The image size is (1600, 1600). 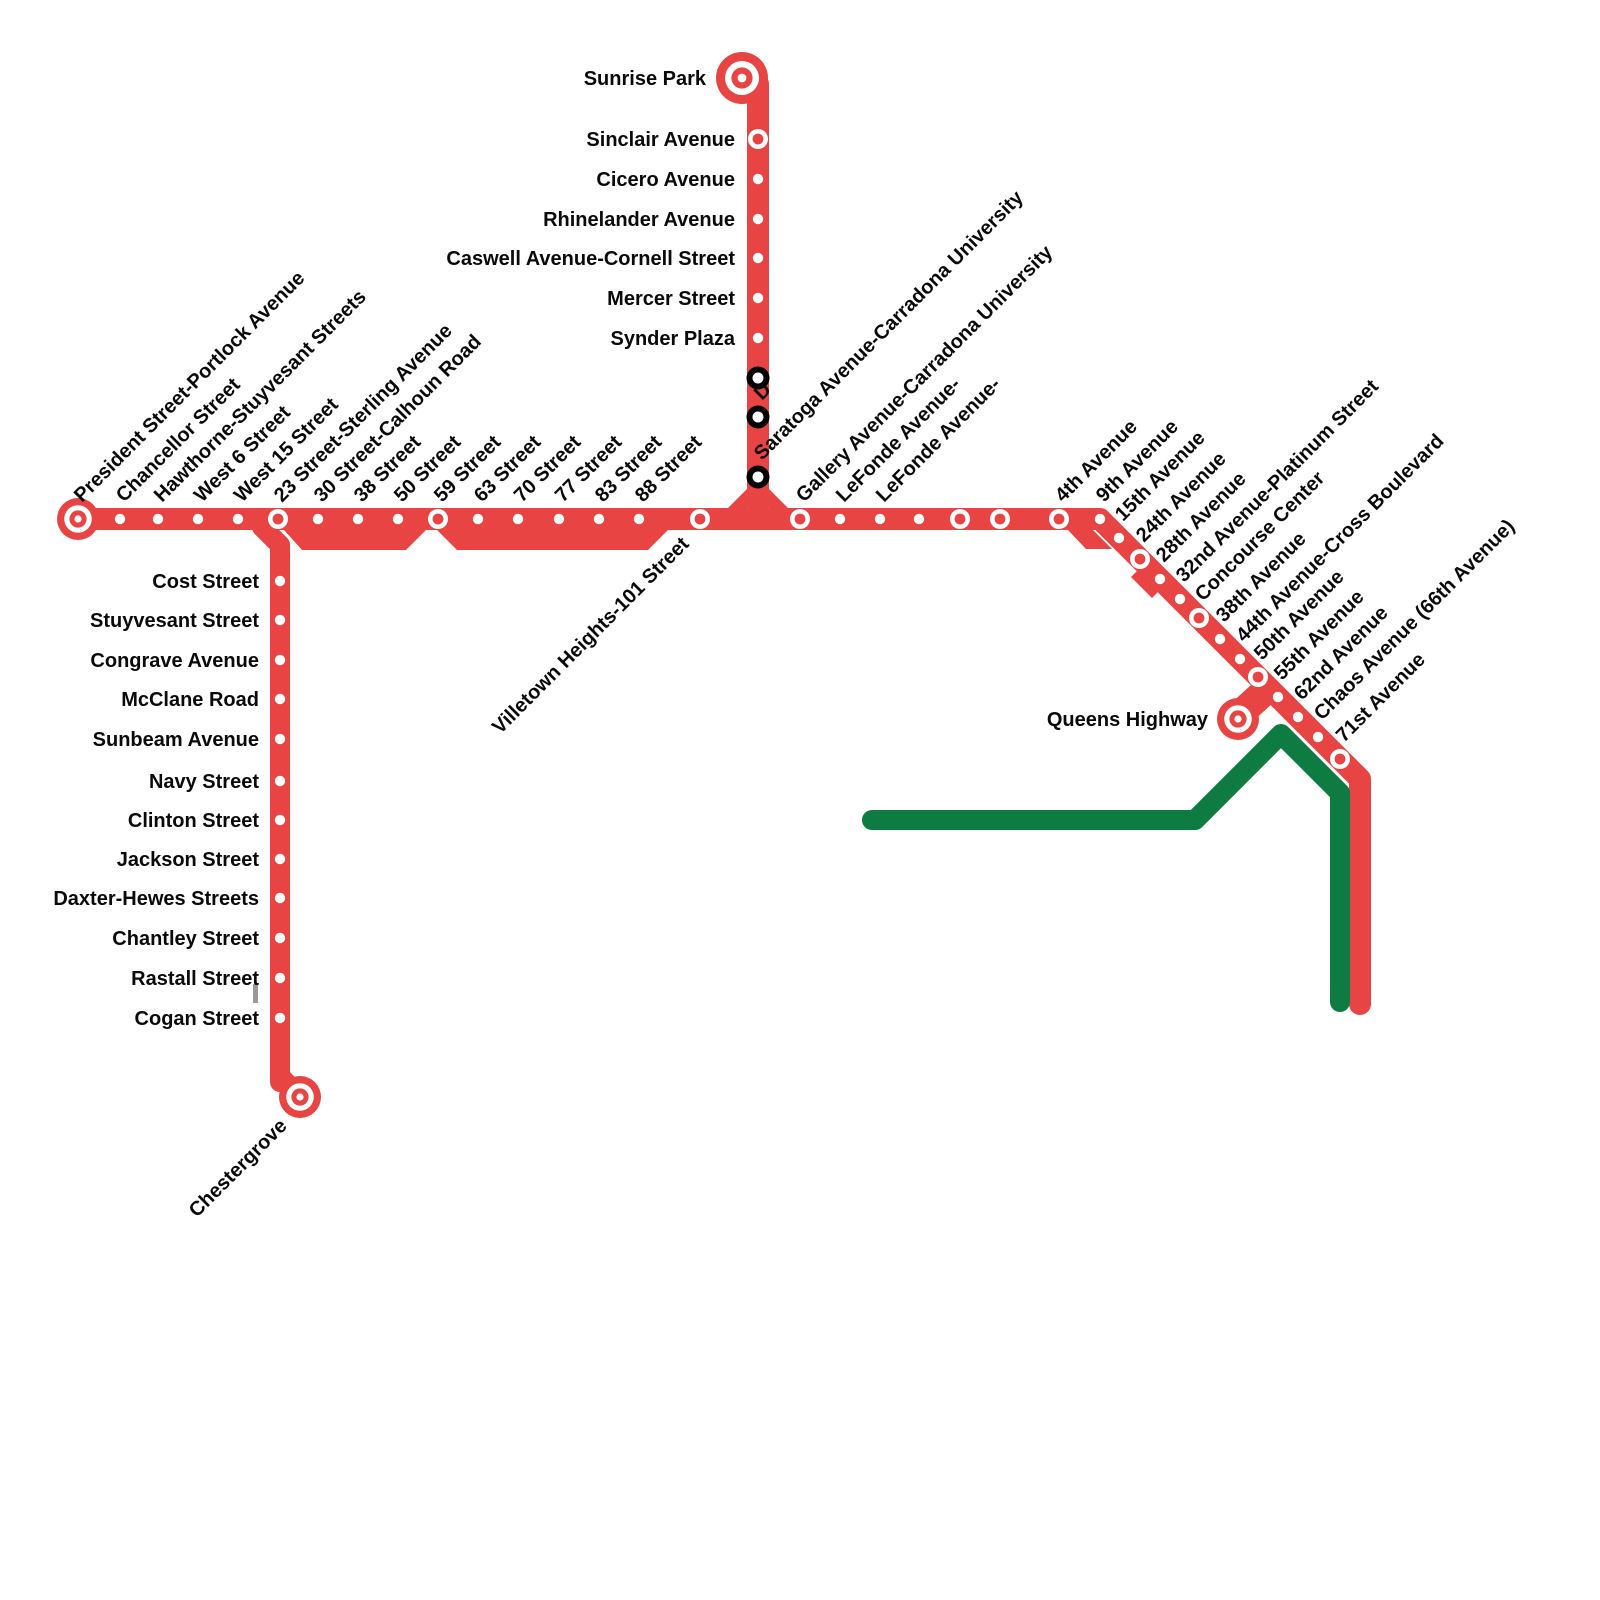 I want to click on station-label: Sinclair Avenue, so click(x=660, y=140).